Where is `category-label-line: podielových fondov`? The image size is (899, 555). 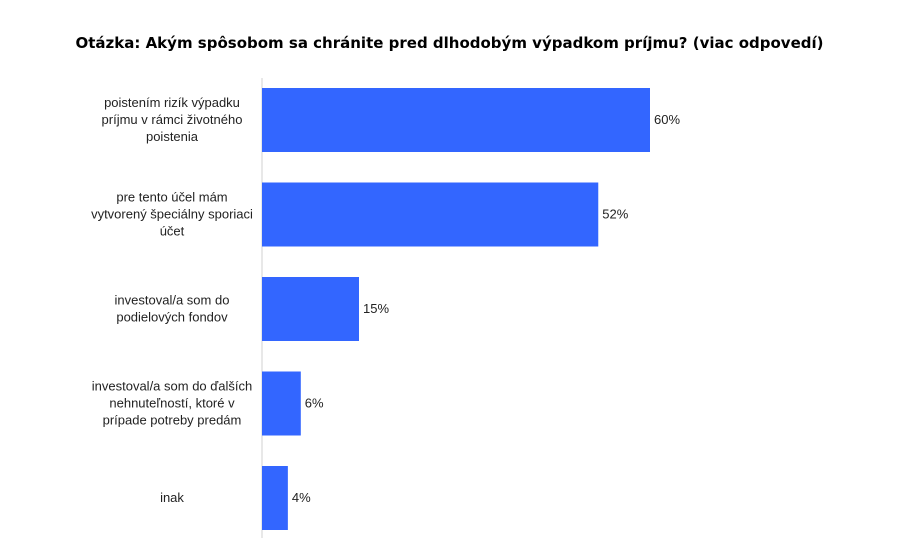 category-label-line: podielových fondov is located at coordinates (172, 317).